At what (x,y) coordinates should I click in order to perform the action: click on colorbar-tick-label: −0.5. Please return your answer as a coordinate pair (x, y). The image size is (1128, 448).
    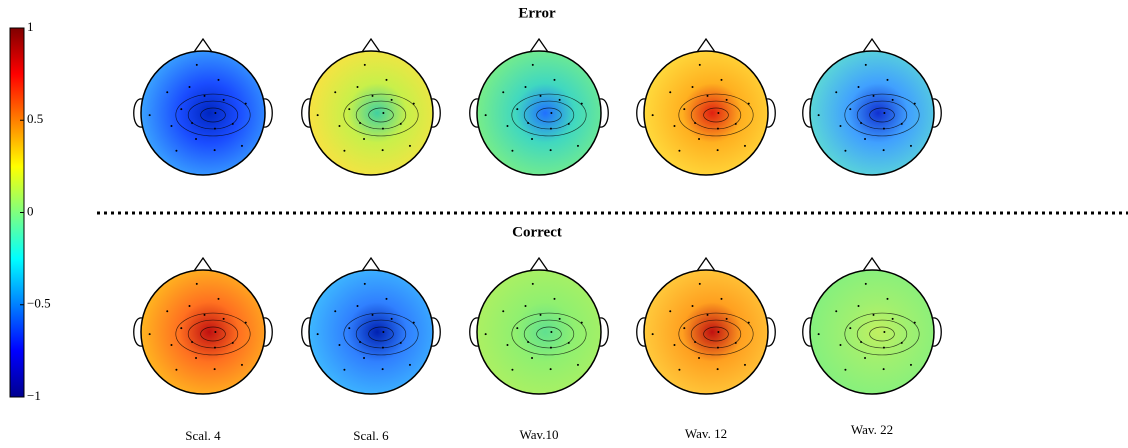
    Looking at the image, I should click on (39, 303).